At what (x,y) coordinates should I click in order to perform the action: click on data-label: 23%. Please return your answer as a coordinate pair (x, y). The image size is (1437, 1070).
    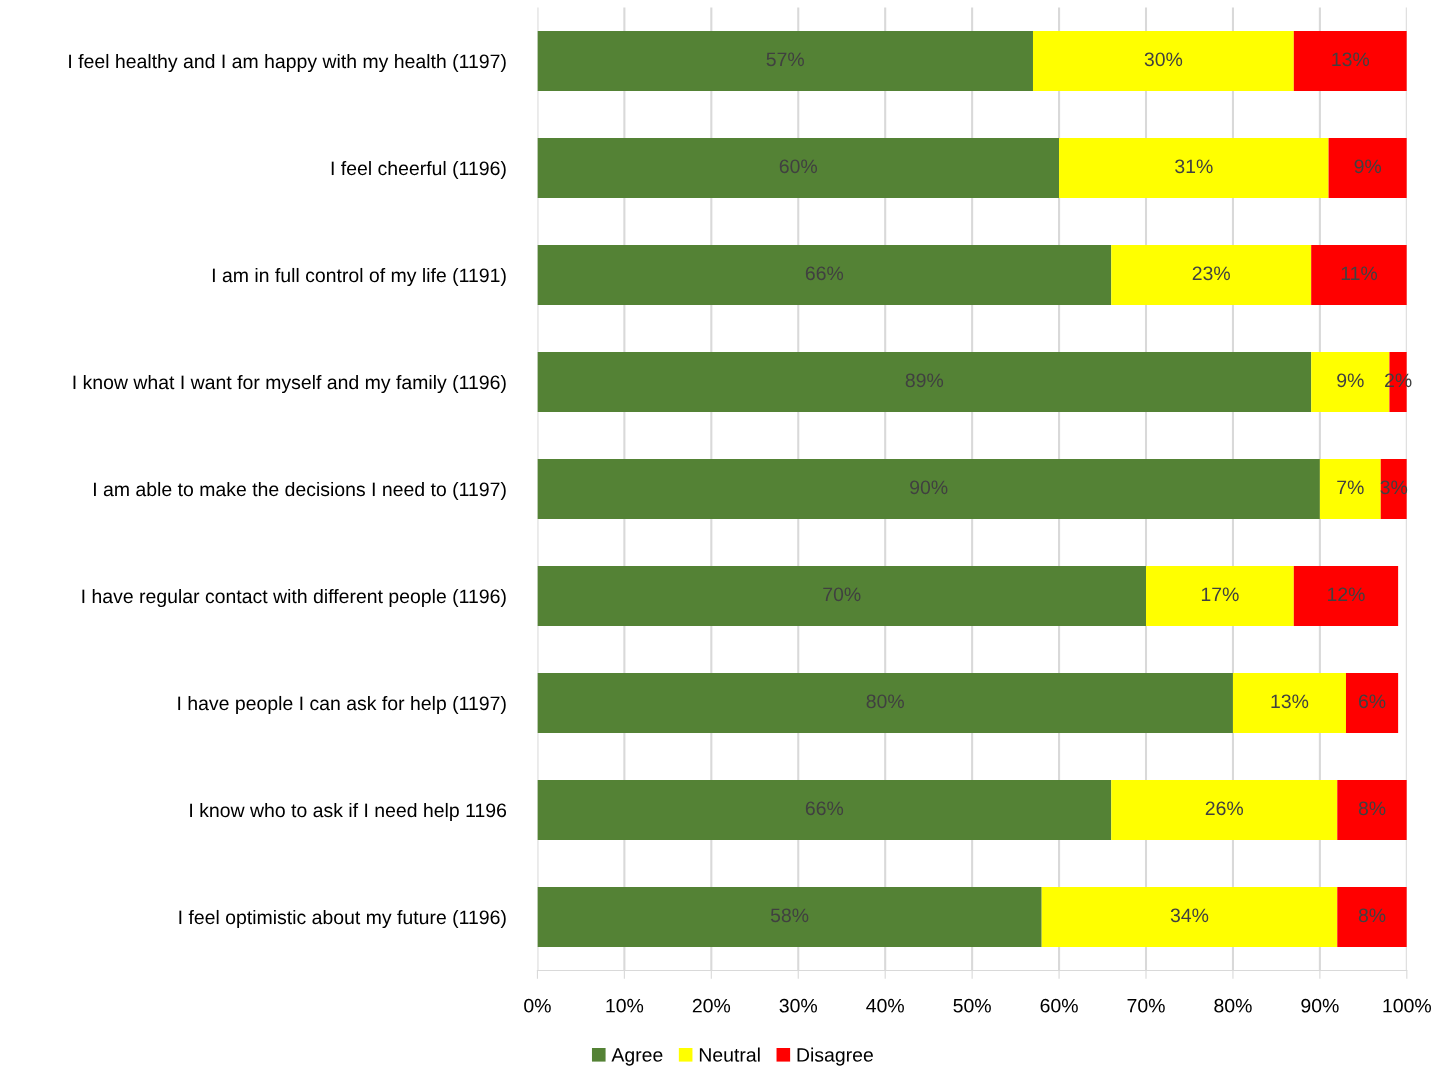
    Looking at the image, I should click on (1211, 273).